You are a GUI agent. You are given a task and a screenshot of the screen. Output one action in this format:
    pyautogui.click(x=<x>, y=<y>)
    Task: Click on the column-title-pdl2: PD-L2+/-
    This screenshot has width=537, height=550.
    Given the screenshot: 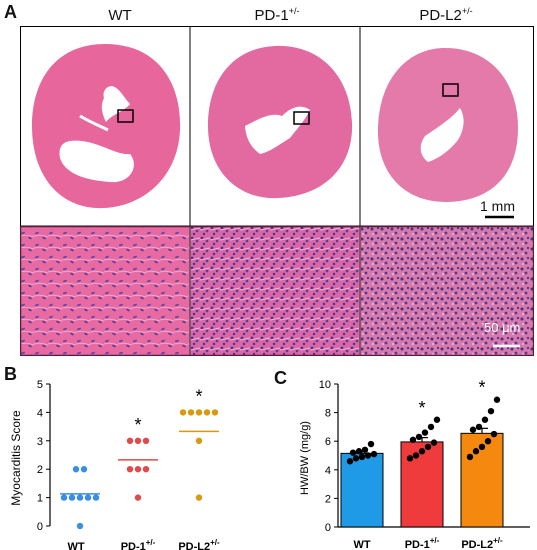 What is the action you would take?
    pyautogui.click(x=446, y=15)
    